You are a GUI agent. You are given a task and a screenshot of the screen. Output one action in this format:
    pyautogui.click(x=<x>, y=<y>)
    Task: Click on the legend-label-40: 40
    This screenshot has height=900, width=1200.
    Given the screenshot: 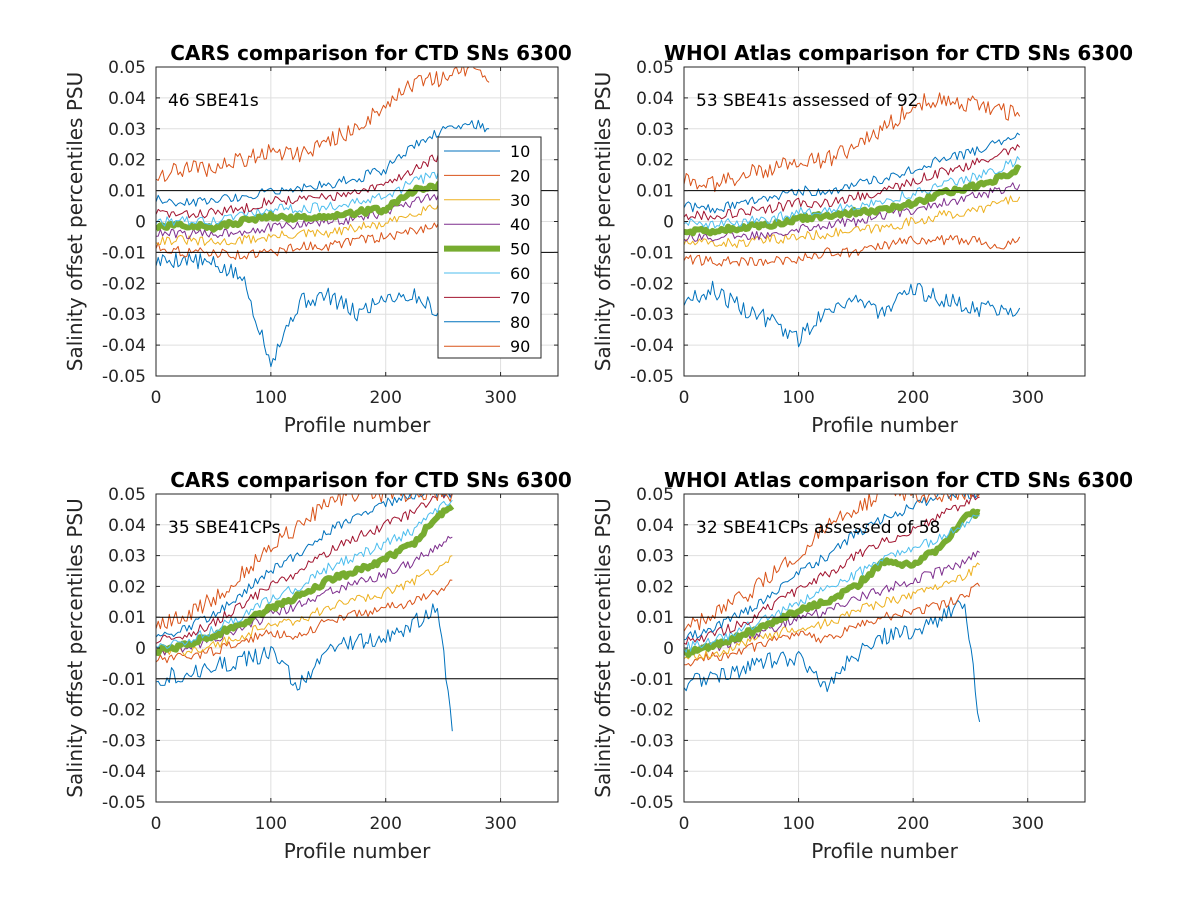 What is the action you would take?
    pyautogui.click(x=520, y=224)
    